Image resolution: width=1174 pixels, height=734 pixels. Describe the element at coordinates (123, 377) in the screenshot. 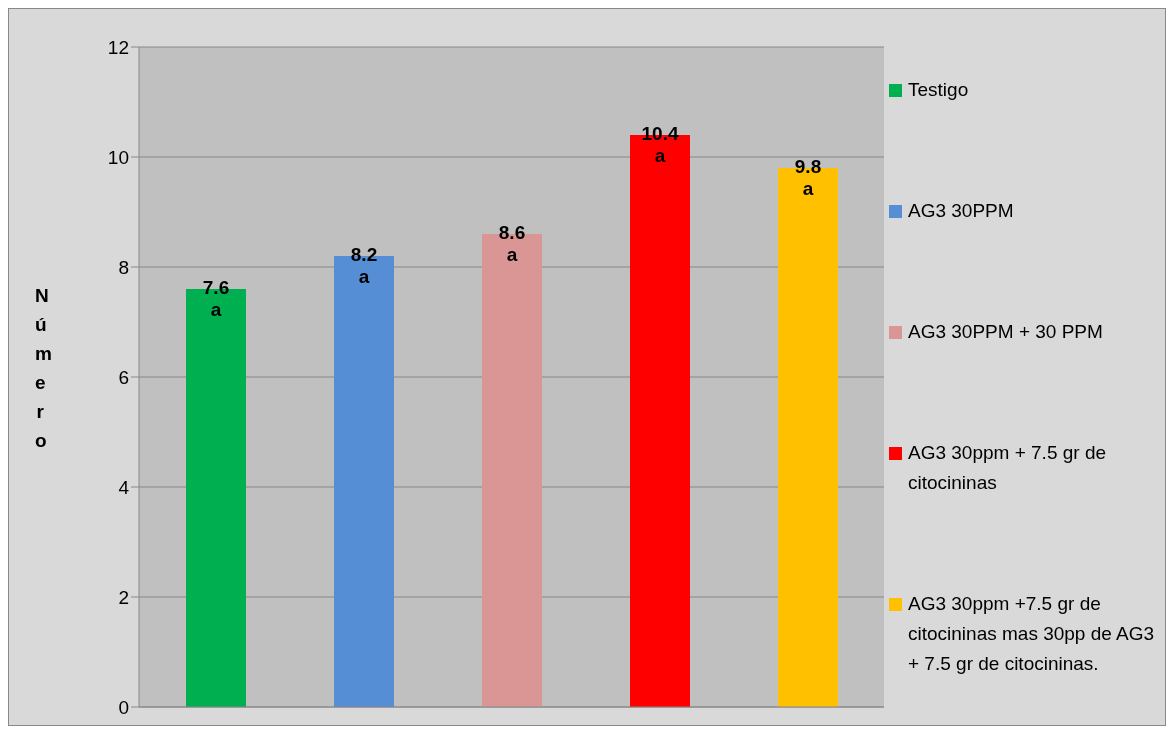

I see `y-tick-label: 6` at that location.